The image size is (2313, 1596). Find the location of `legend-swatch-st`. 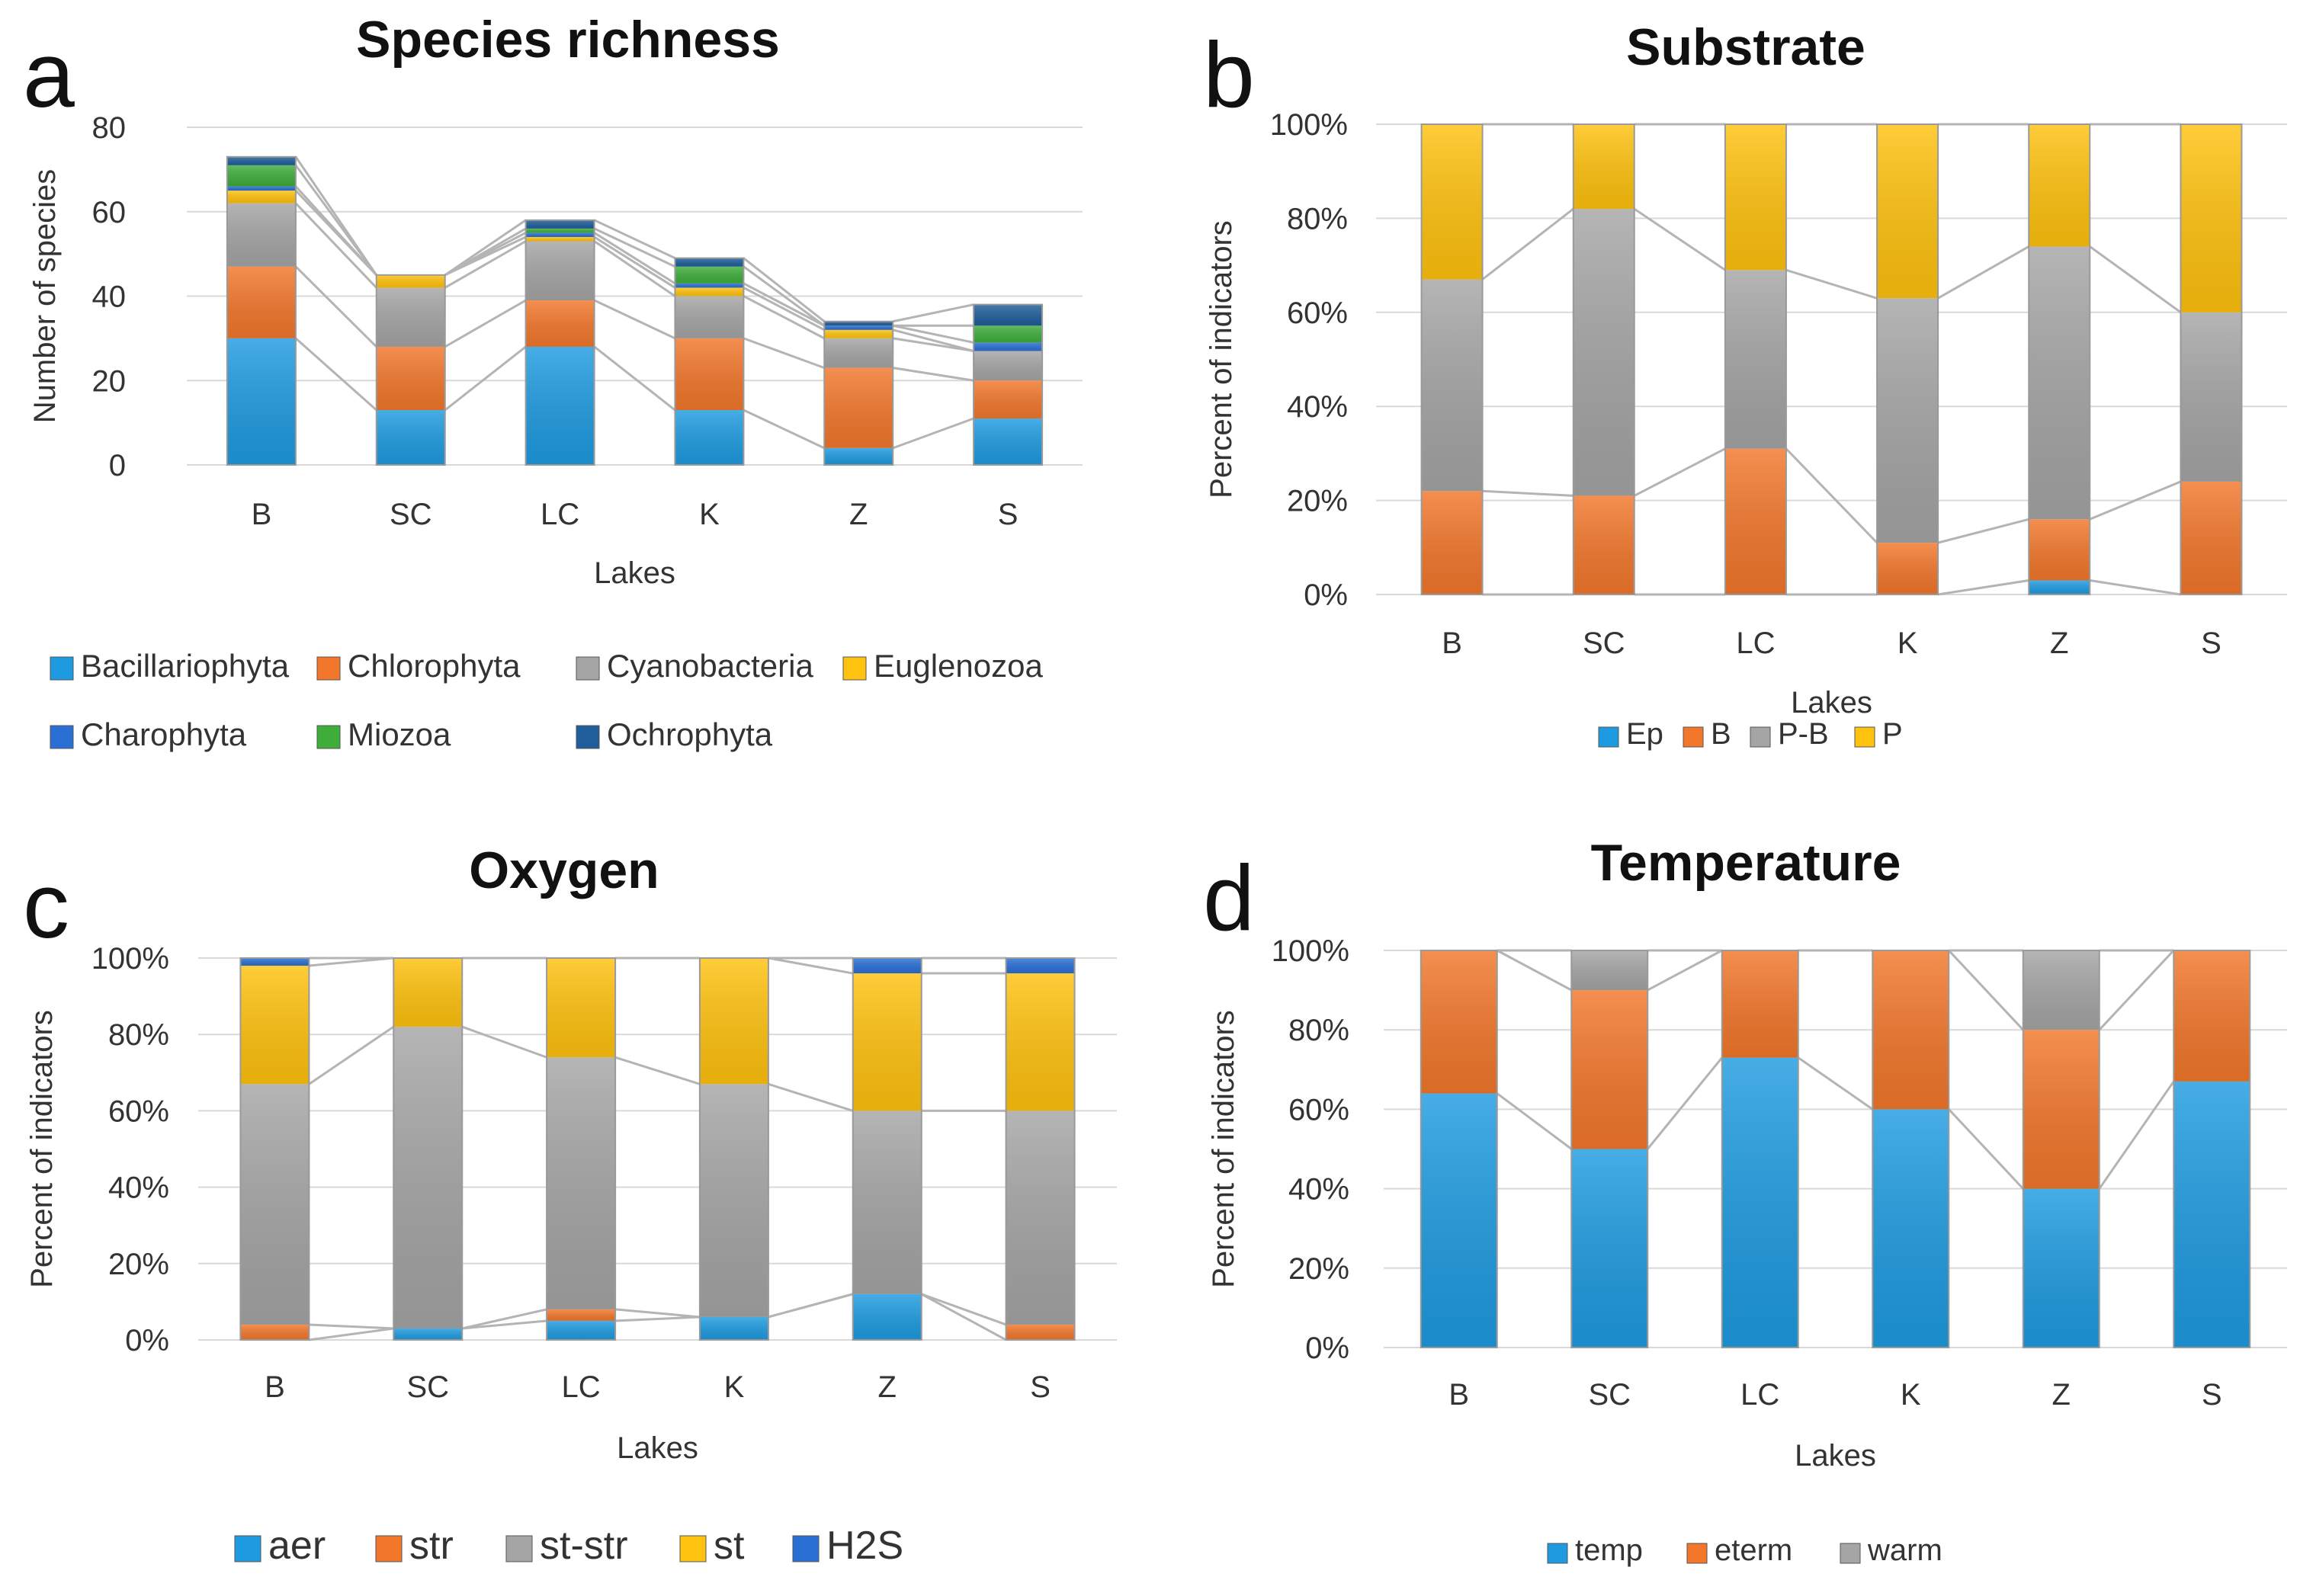

legend-swatch-st is located at coordinates (693, 1548).